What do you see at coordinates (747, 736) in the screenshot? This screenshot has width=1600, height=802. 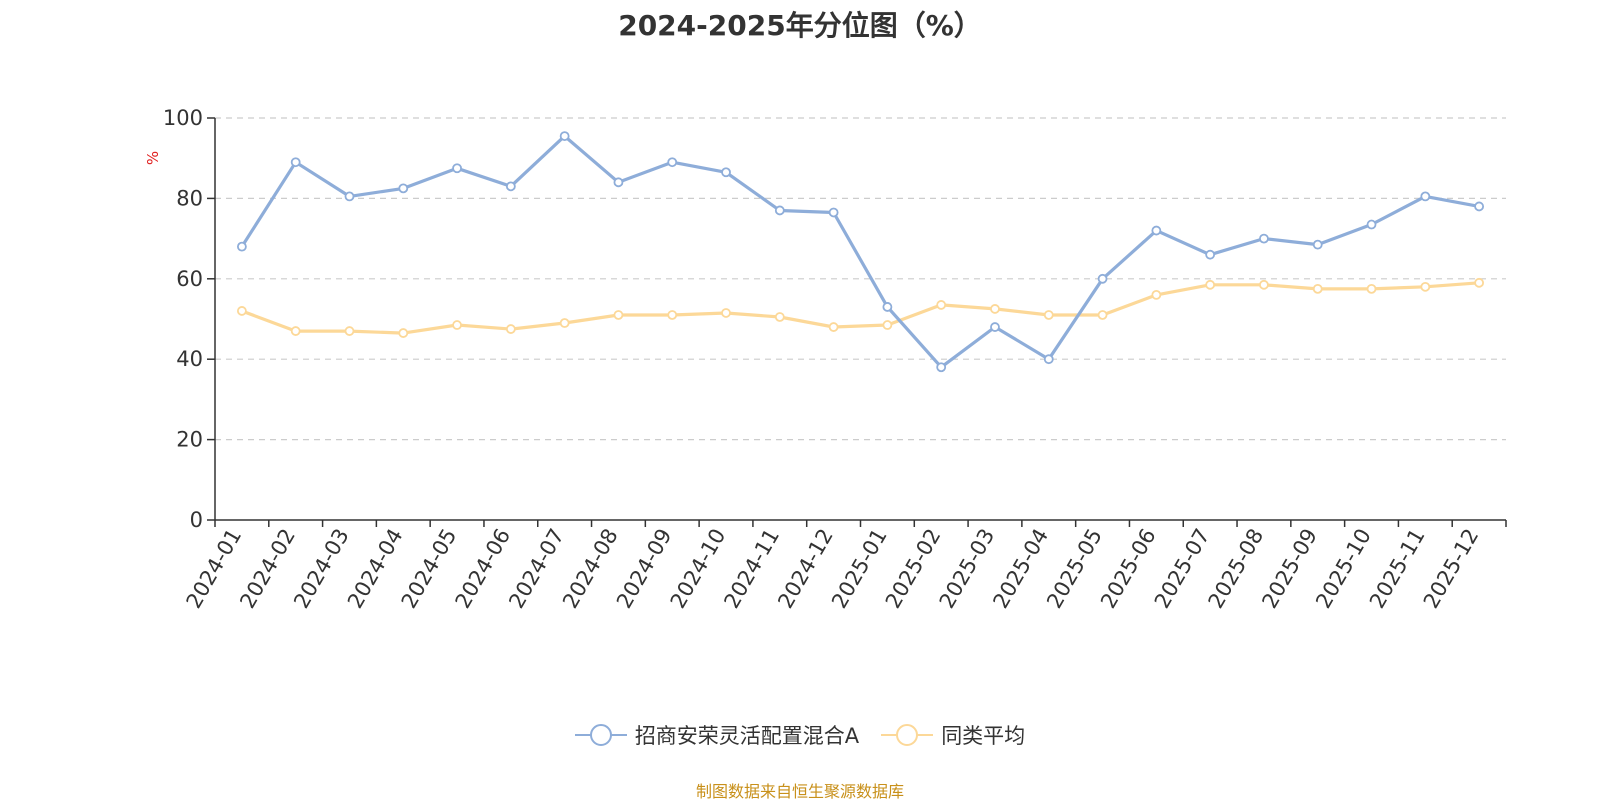 I see `legend-label-main: 招商安荣灵活配置混合A` at bounding box center [747, 736].